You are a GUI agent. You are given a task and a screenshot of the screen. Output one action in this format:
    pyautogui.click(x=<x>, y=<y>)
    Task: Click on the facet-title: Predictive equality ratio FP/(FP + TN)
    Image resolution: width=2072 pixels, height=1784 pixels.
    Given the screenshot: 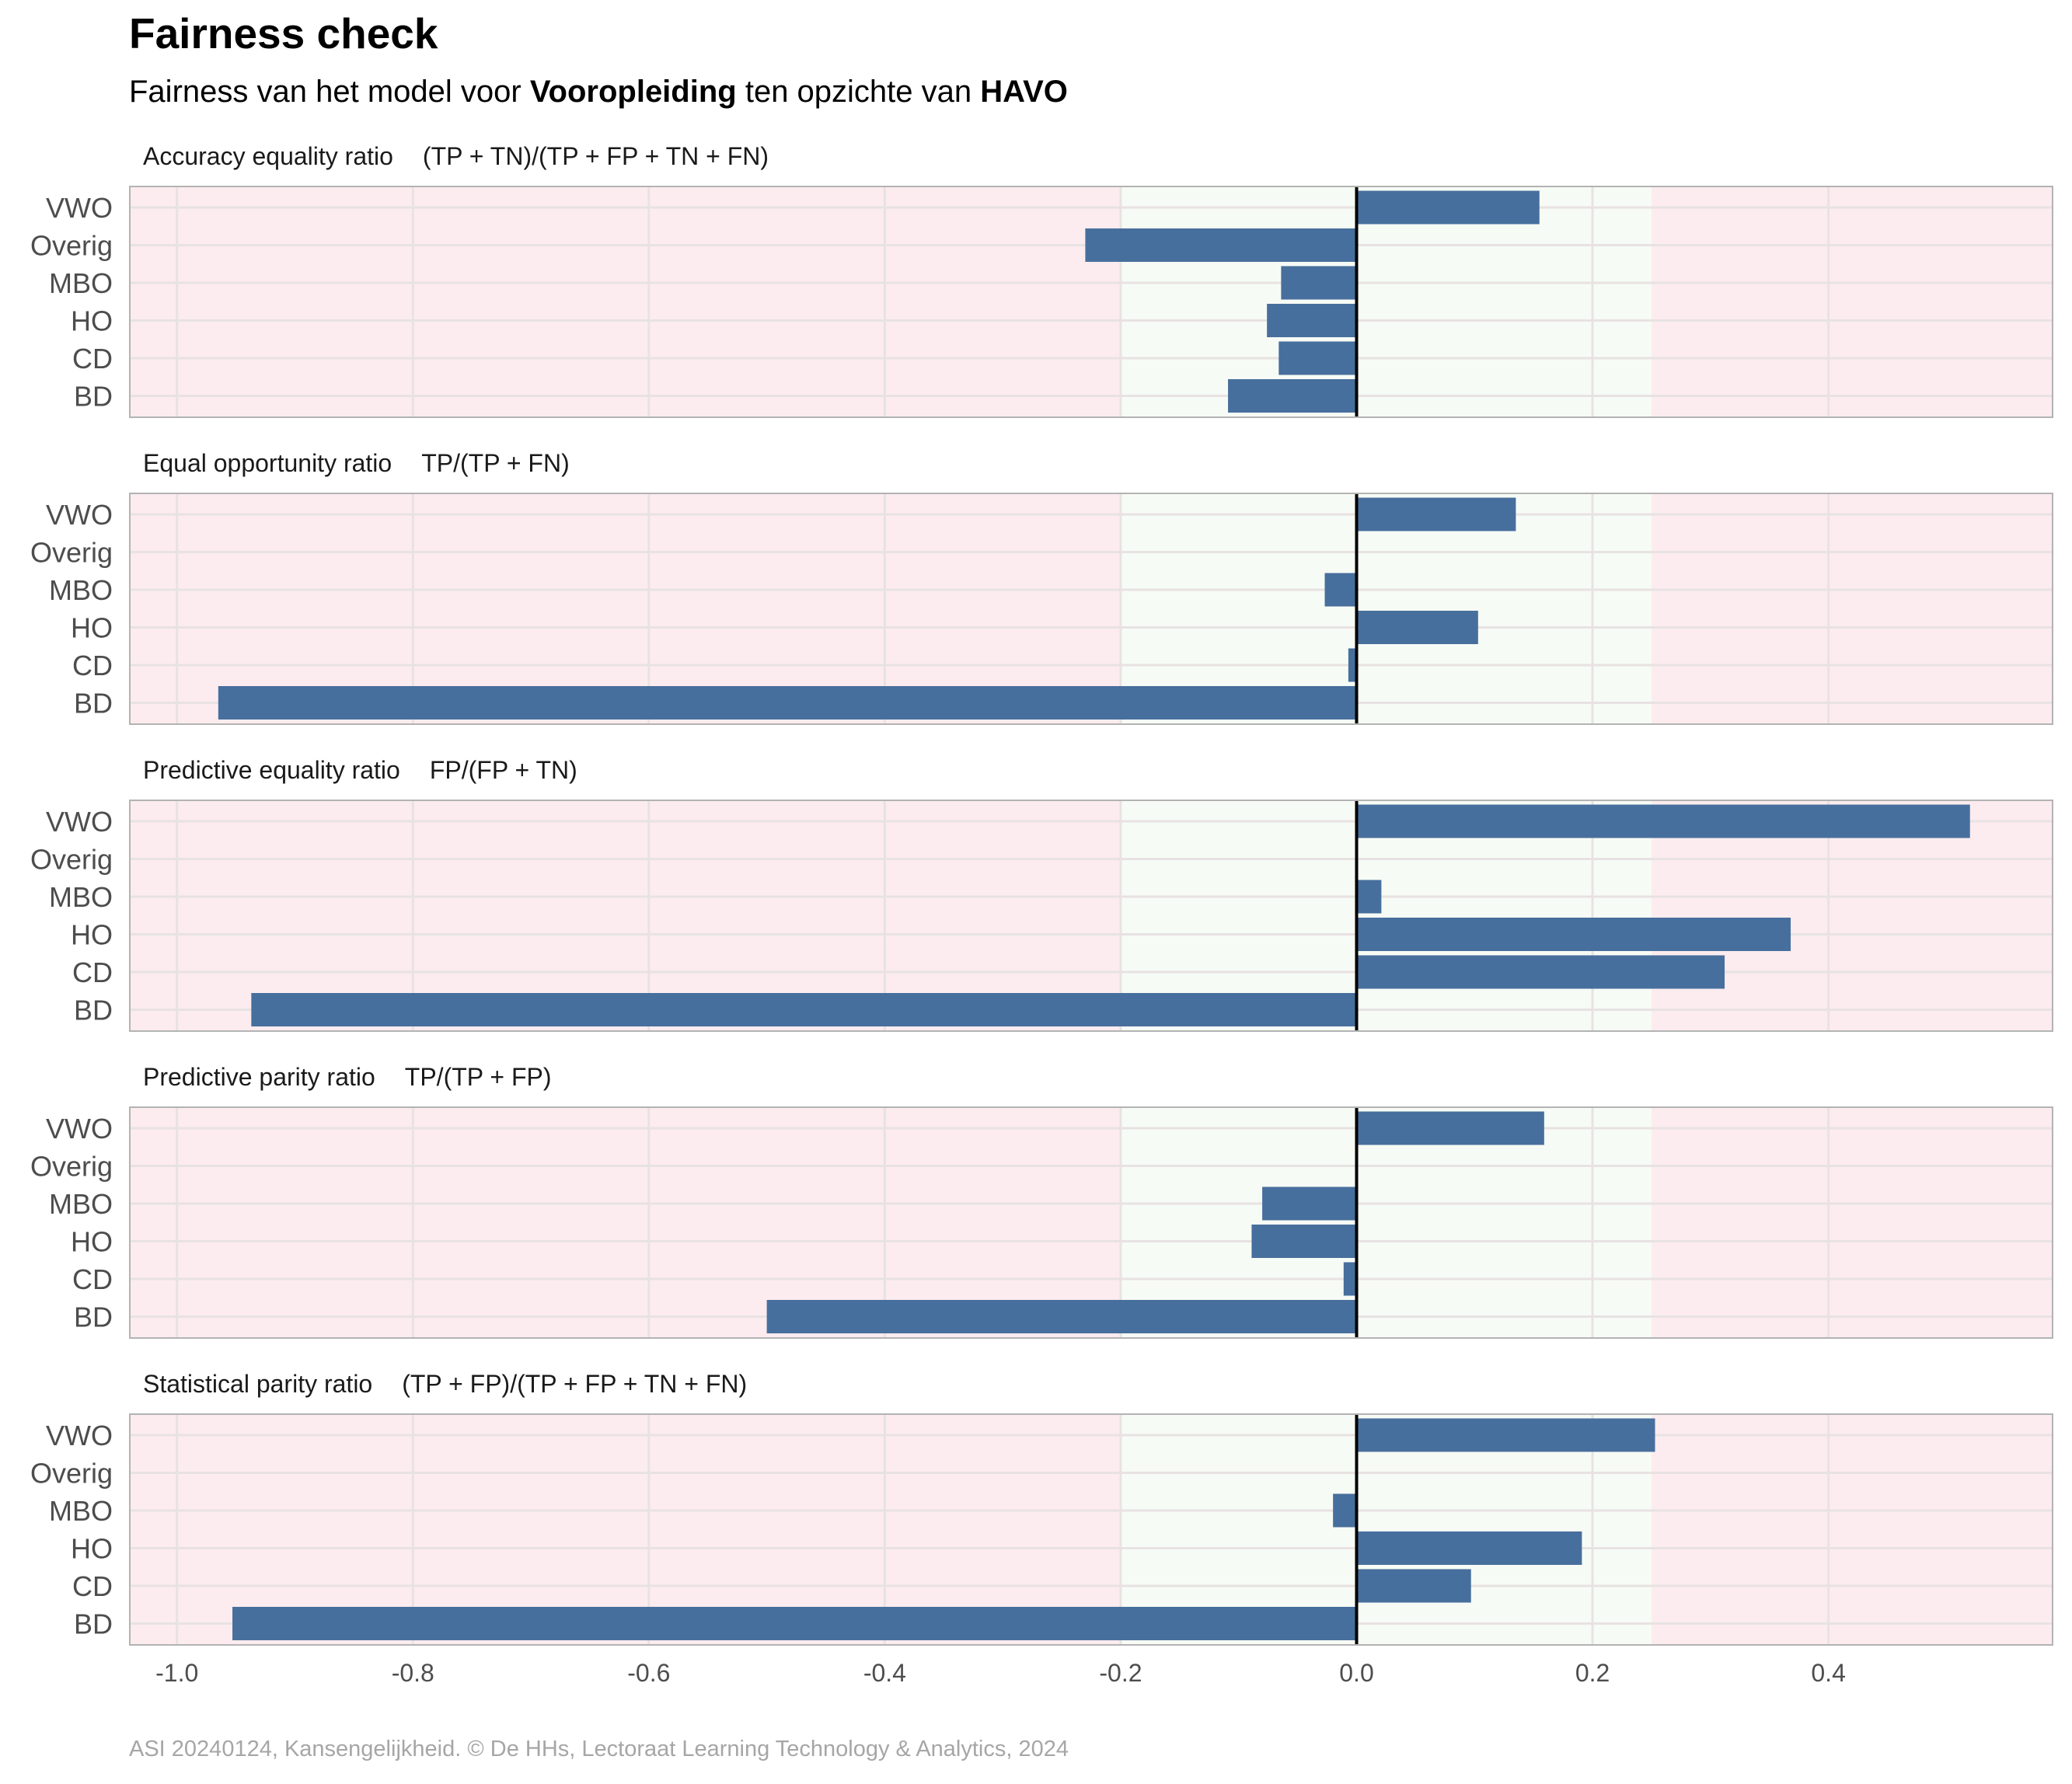 What is the action you would take?
    pyautogui.click(x=360, y=770)
    